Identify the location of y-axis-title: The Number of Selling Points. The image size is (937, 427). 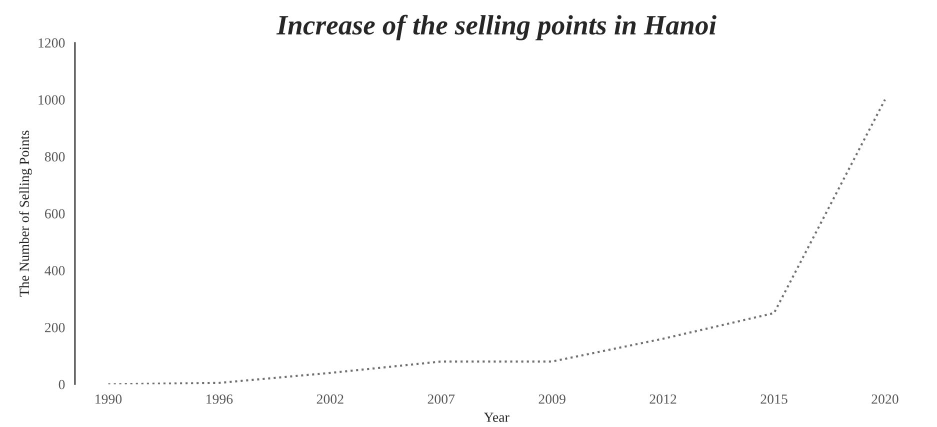
(25, 213).